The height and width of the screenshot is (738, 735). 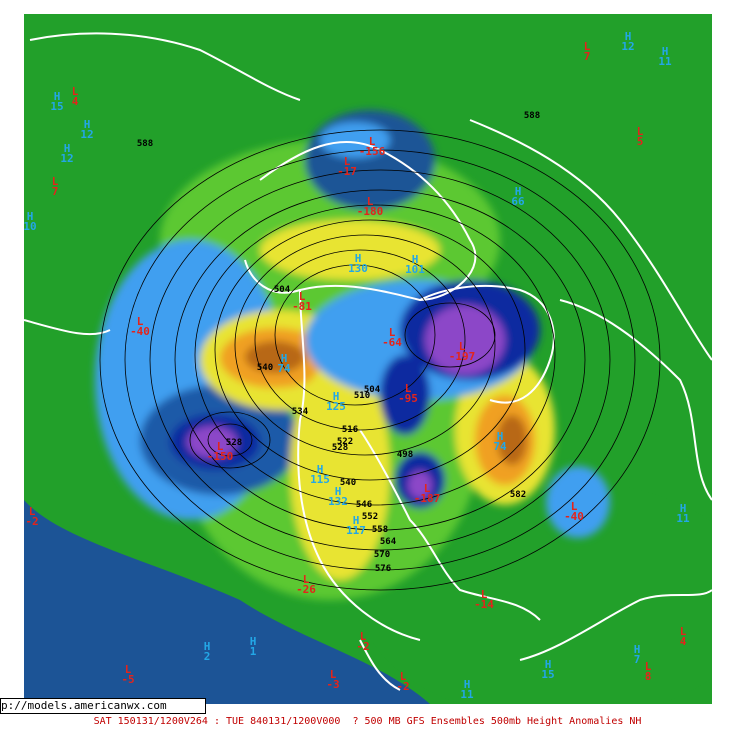 I want to click on contour-label: 546, so click(x=364, y=505).